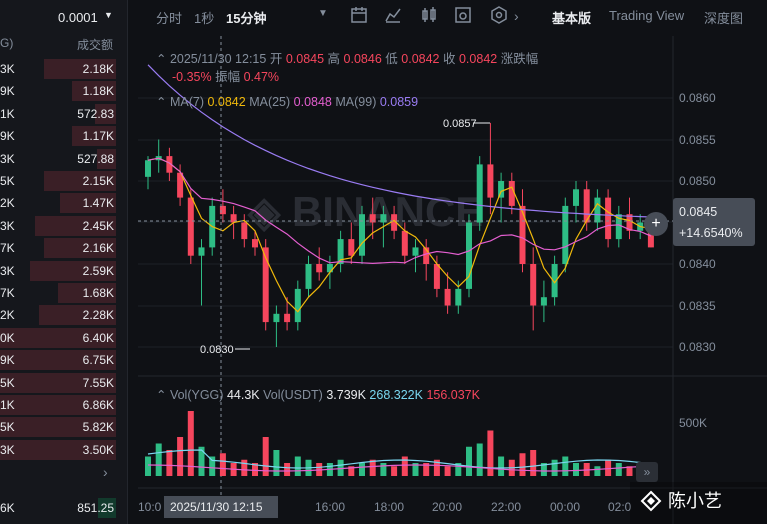 The height and width of the screenshot is (524, 767). I want to click on scroll-to-latest-button: », so click(647, 472).